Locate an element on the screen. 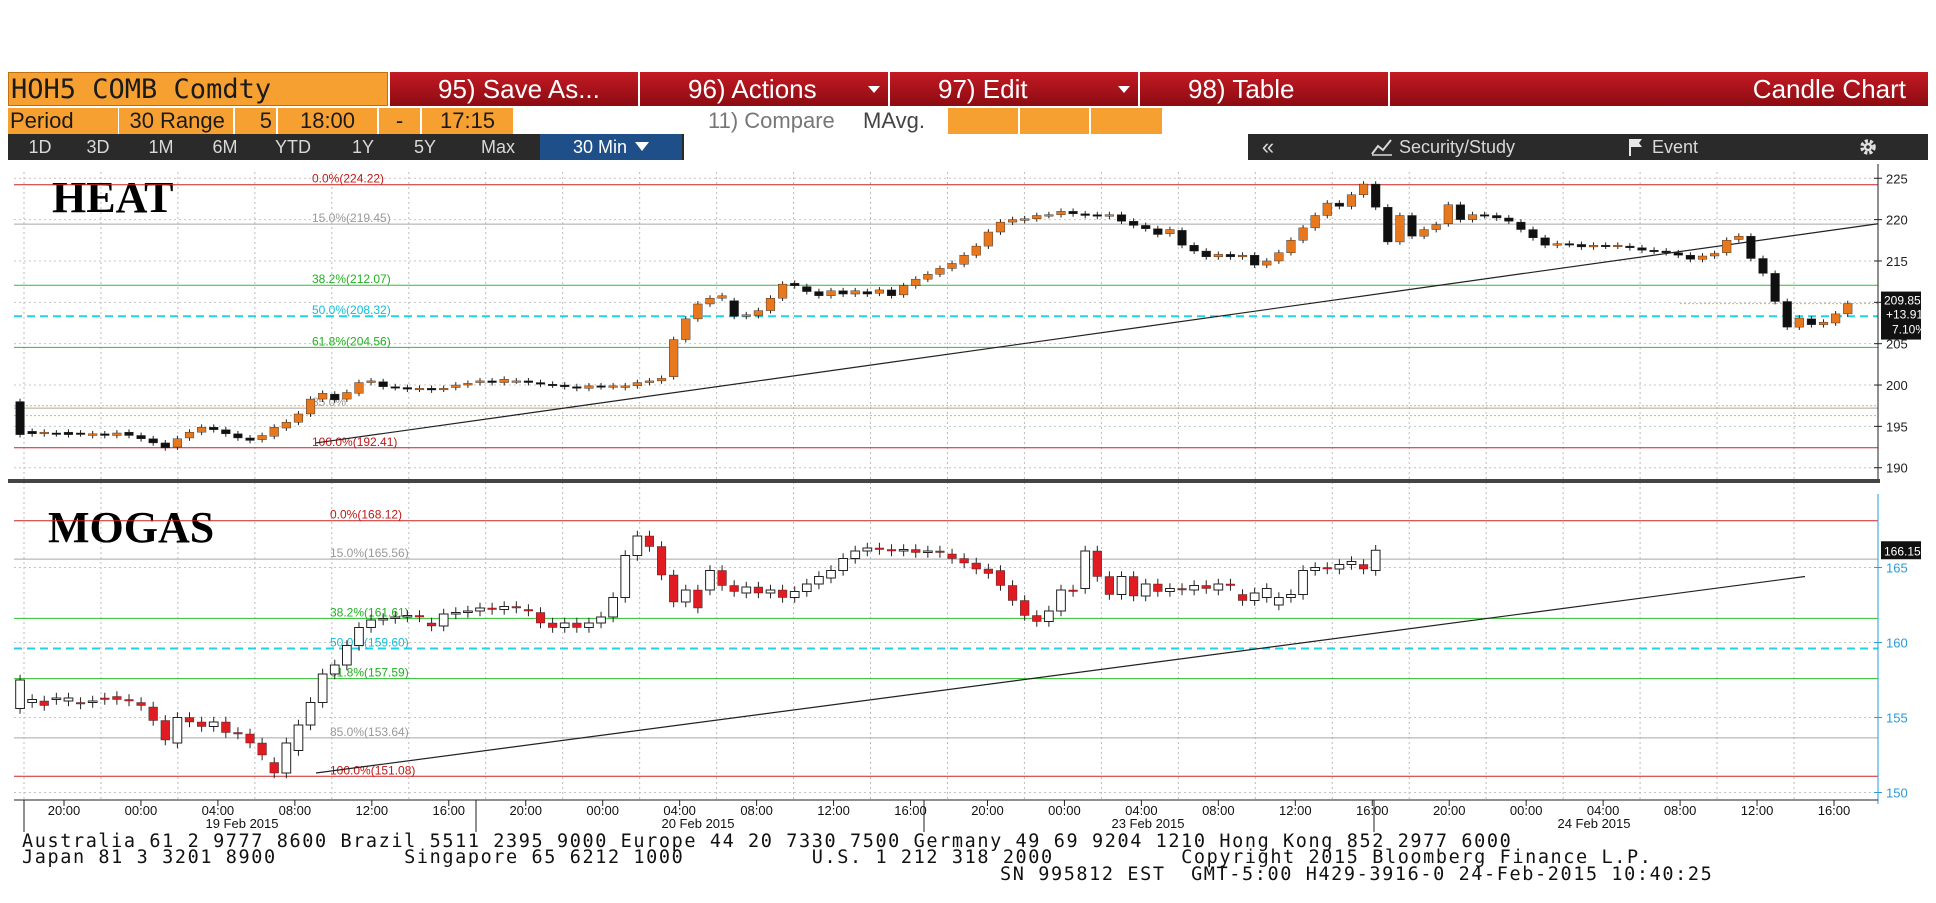  period-6m-button: 6M is located at coordinates (225, 147).